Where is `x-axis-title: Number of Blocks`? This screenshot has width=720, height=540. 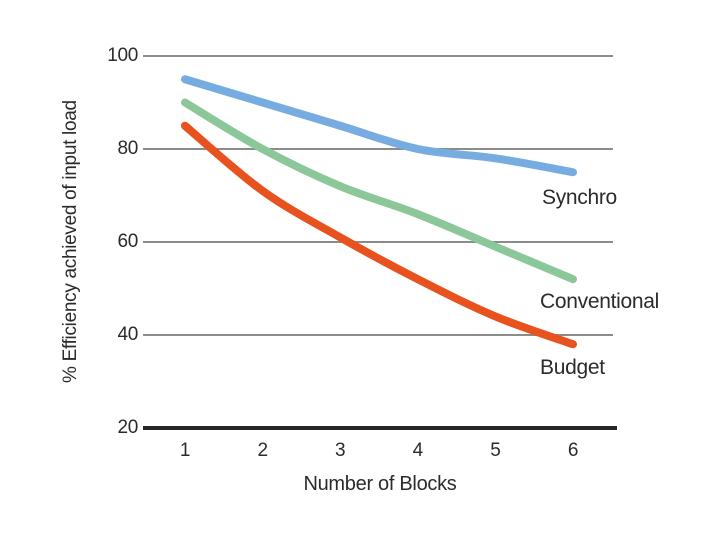
x-axis-title: Number of Blocks is located at coordinates (380, 484).